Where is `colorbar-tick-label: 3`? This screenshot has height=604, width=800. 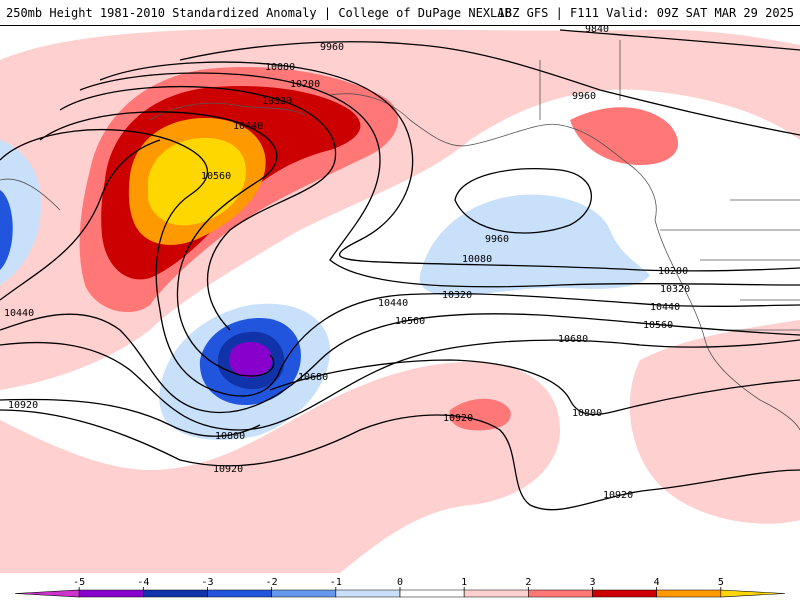 colorbar-tick-label: 3 is located at coordinates (592, 582).